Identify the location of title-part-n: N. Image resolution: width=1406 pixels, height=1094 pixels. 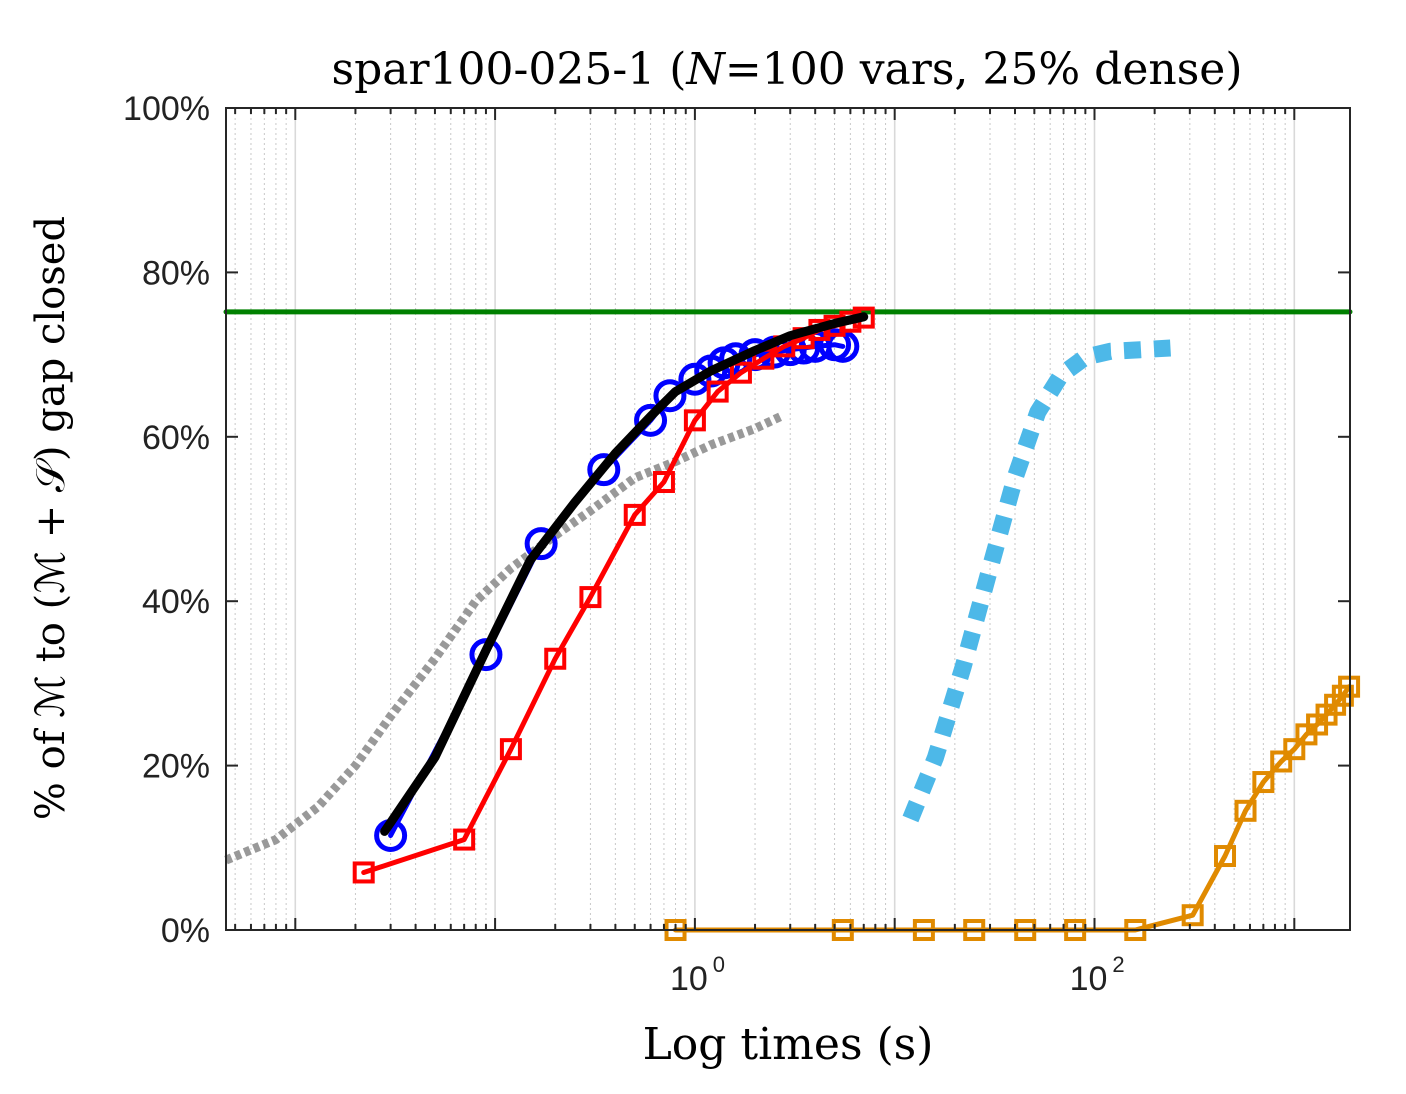
(705, 69).